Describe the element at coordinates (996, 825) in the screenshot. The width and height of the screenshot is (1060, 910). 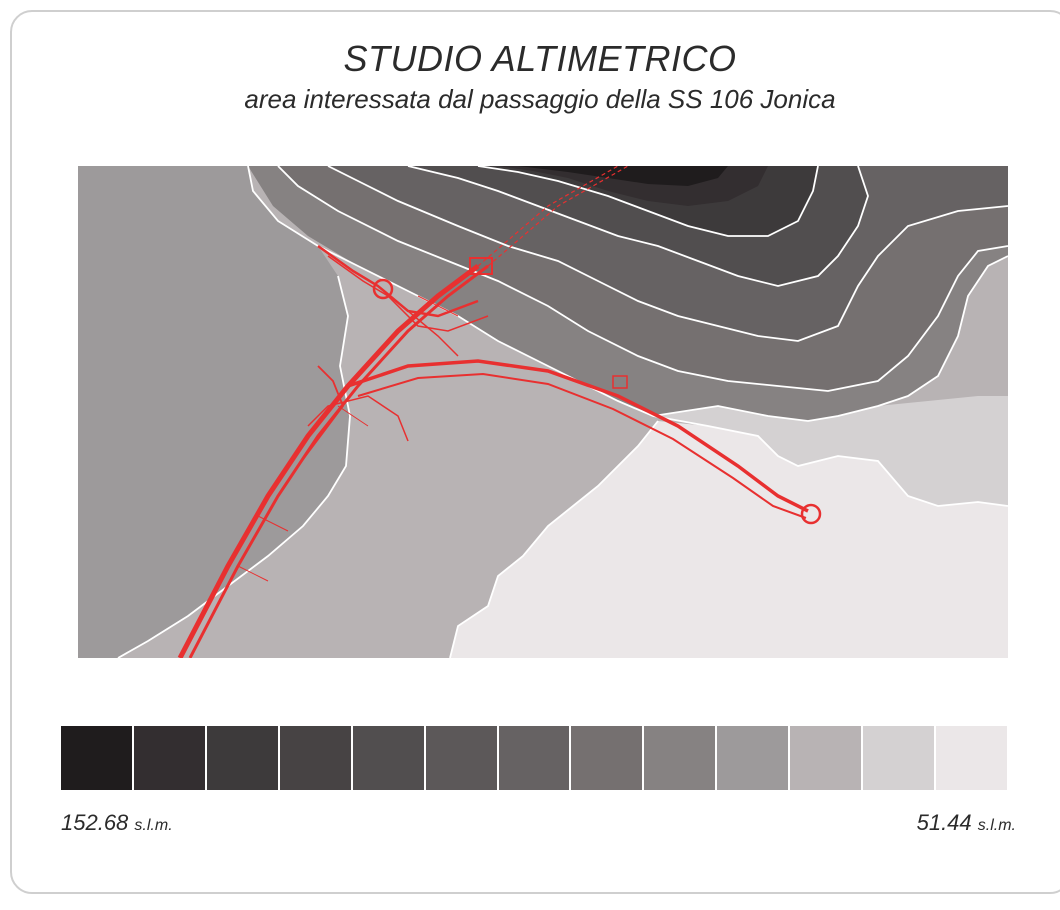
I see `legend-min-unit: s.l.m.` at that location.